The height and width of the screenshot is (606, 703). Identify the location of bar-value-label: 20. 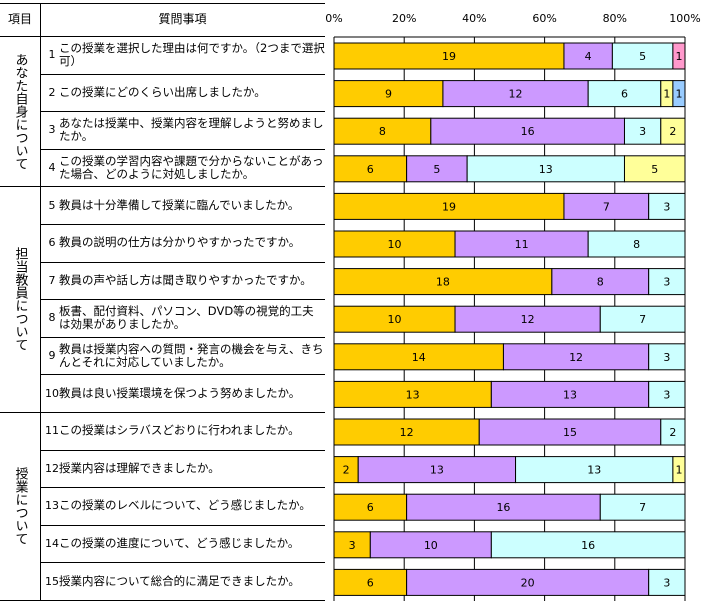
(528, 582).